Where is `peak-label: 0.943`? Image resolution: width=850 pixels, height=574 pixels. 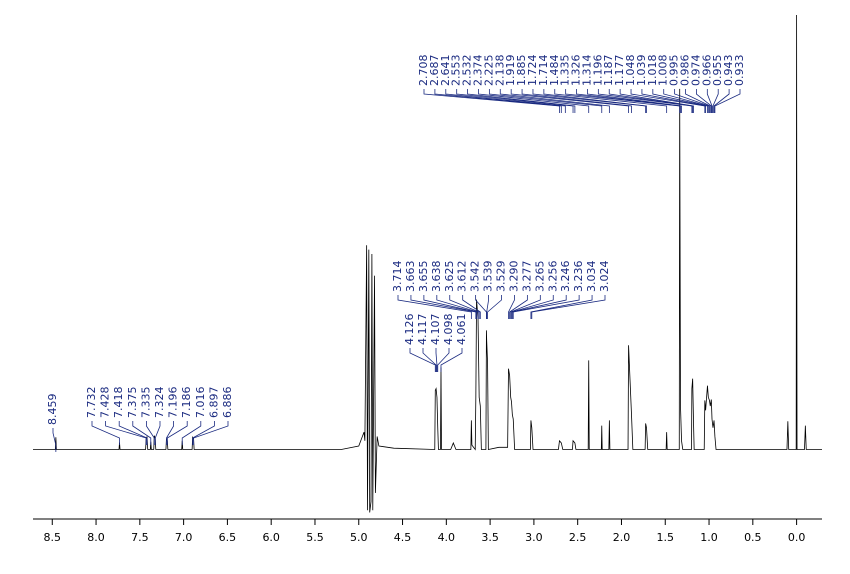
peak-label: 0.943 is located at coordinates (728, 71).